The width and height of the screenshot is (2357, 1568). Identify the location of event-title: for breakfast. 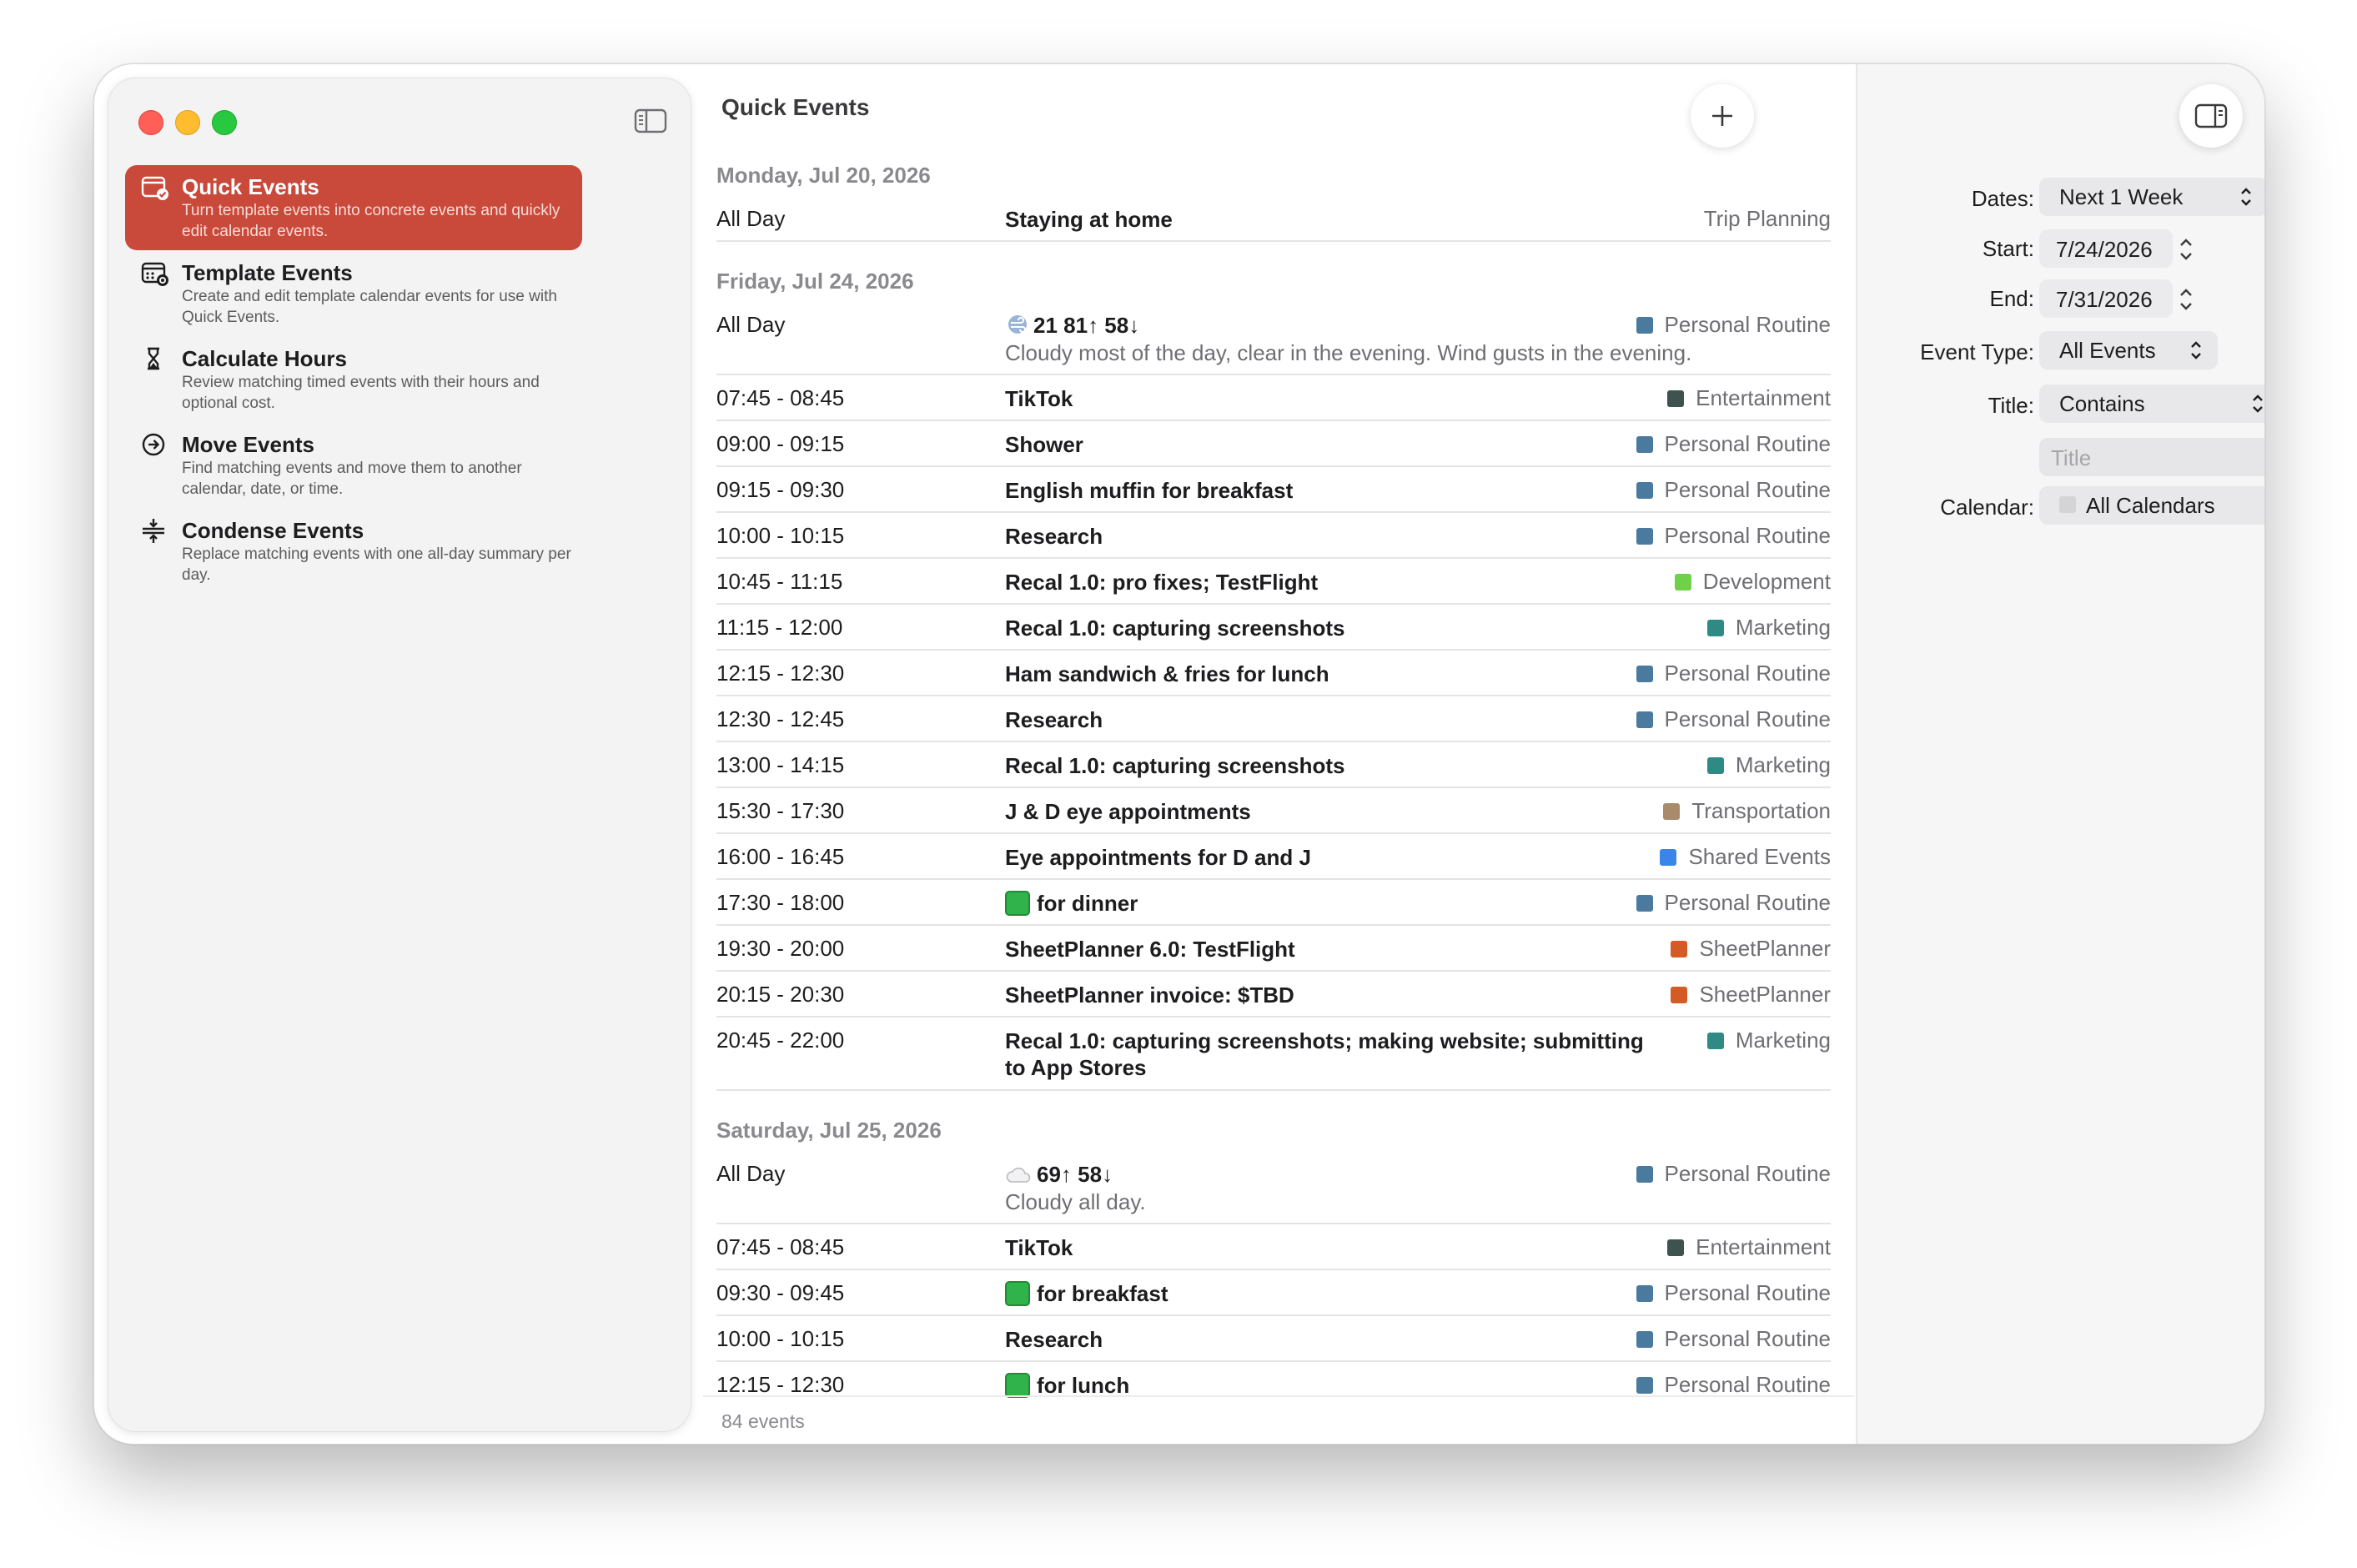
(1334, 1293).